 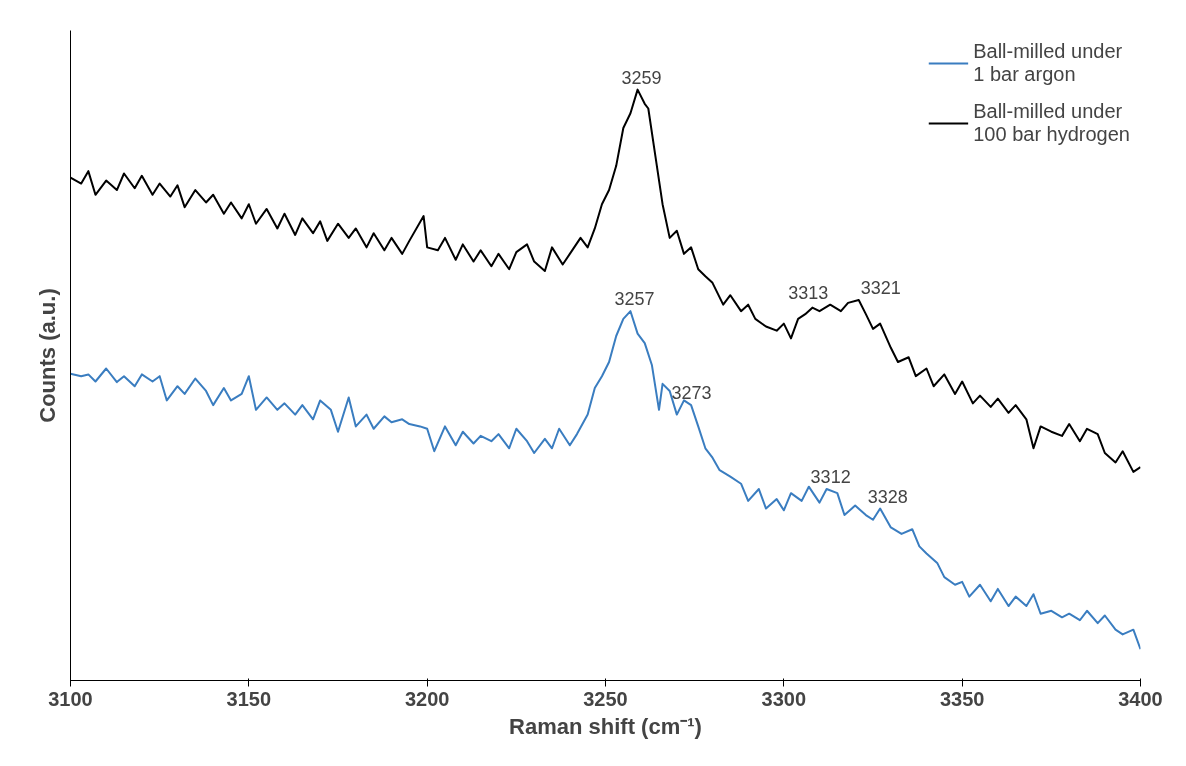 I want to click on annotation: 3273, so click(x=691, y=393).